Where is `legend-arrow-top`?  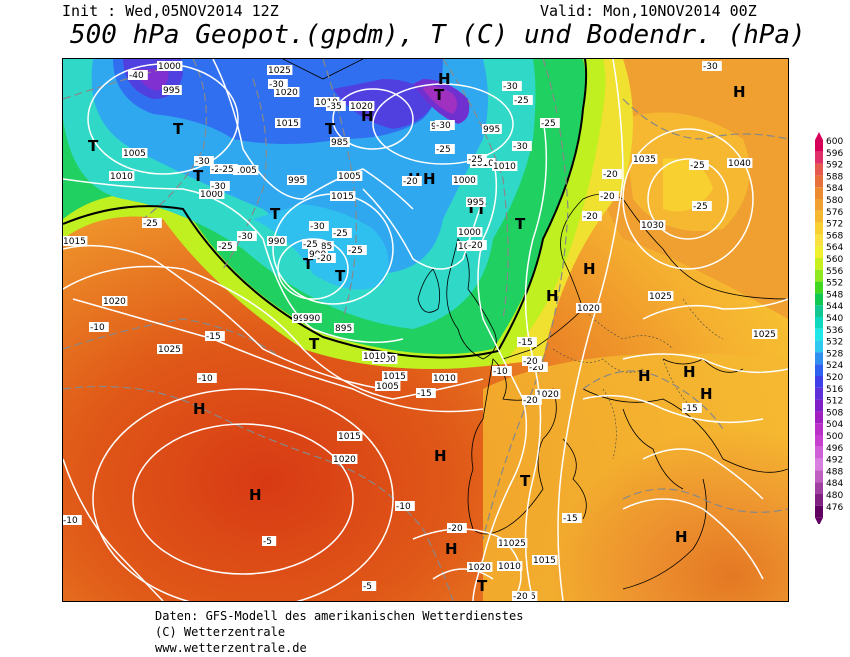
legend-arrow-top is located at coordinates (819, 136).